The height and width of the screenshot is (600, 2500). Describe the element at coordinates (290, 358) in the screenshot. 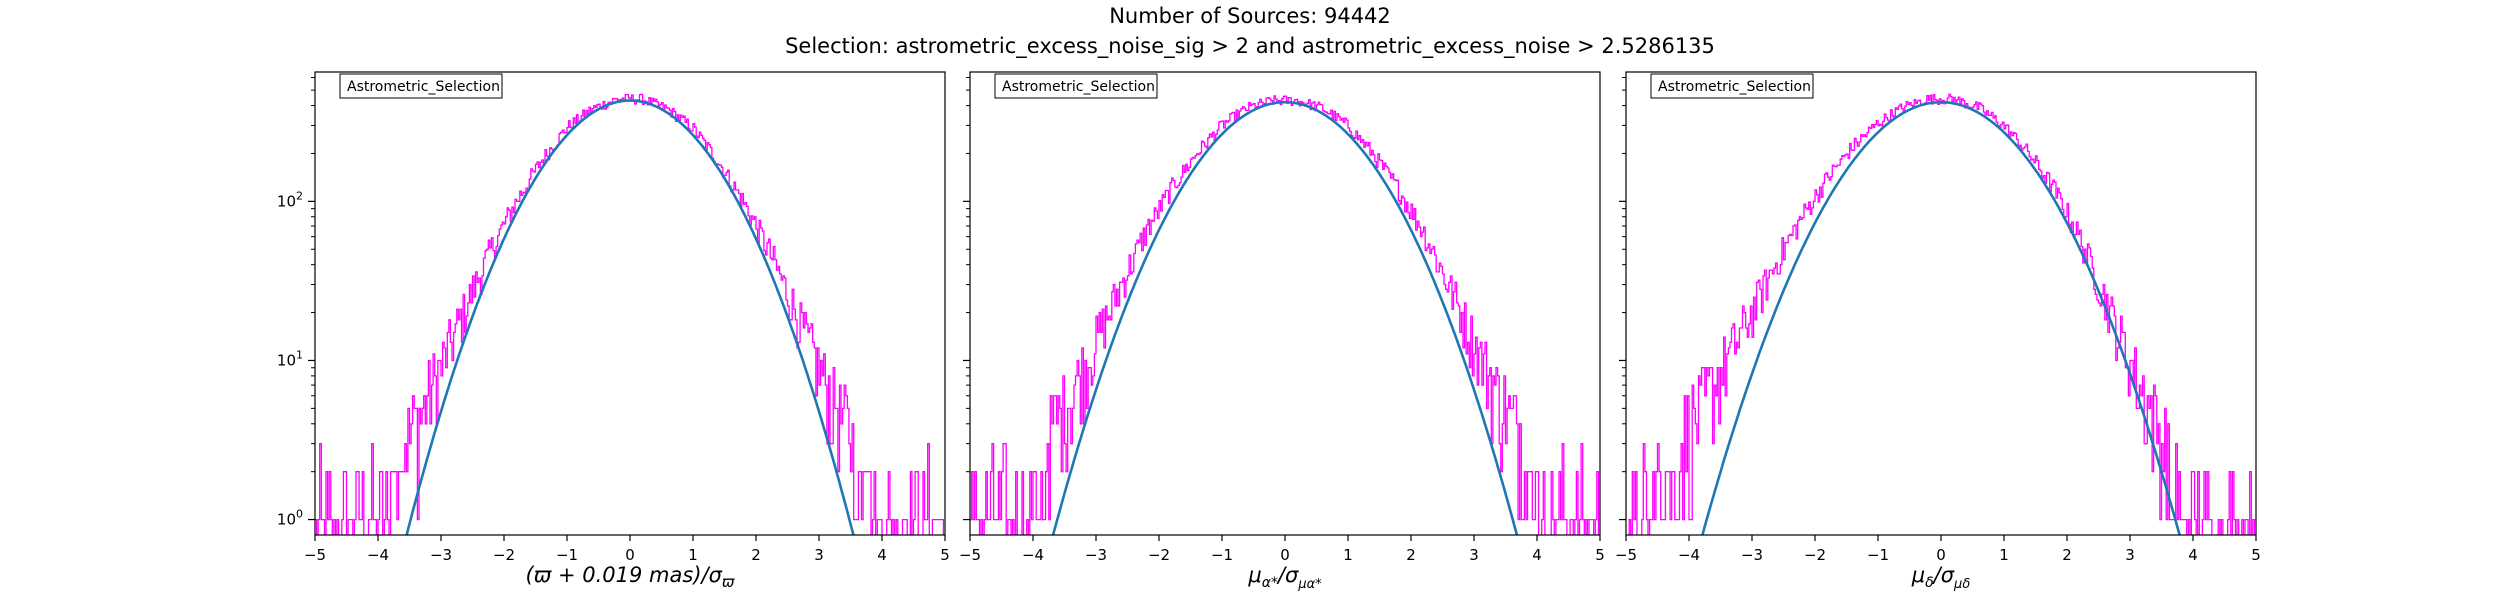

I see `y-tick-label: 10¹` at that location.